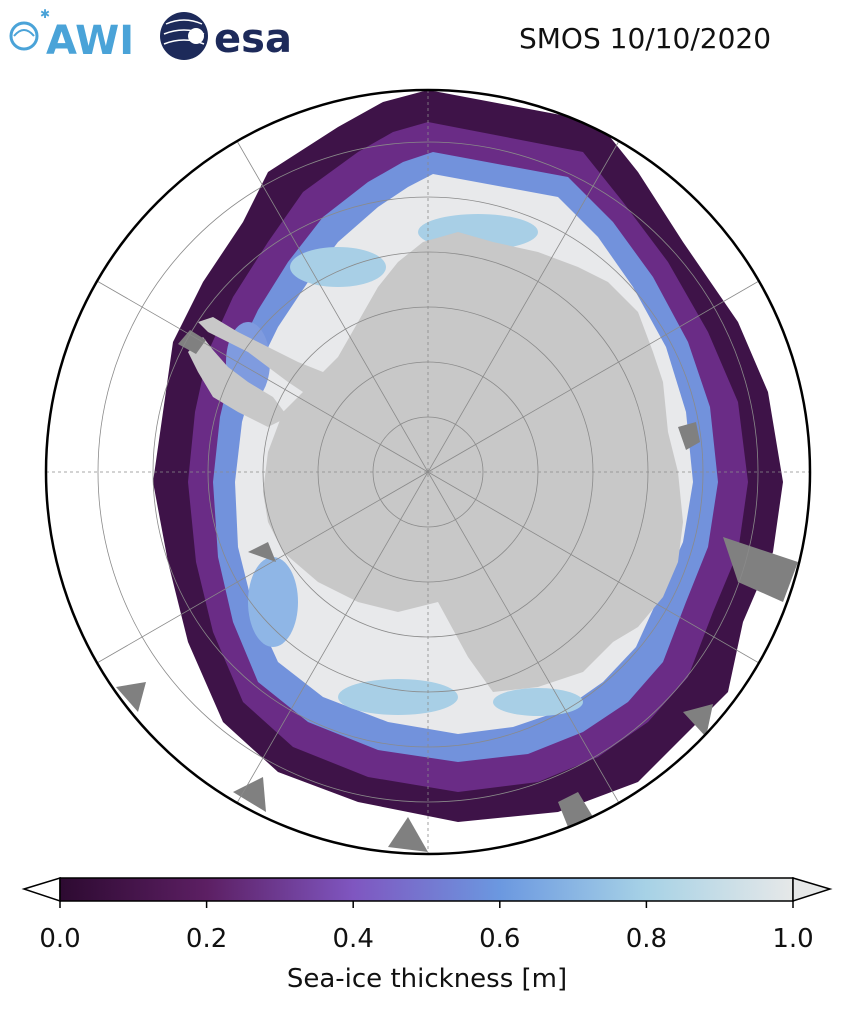 The width and height of the screenshot is (854, 1026). What do you see at coordinates (90, 41) in the screenshot?
I see `svg-text: AWI` at bounding box center [90, 41].